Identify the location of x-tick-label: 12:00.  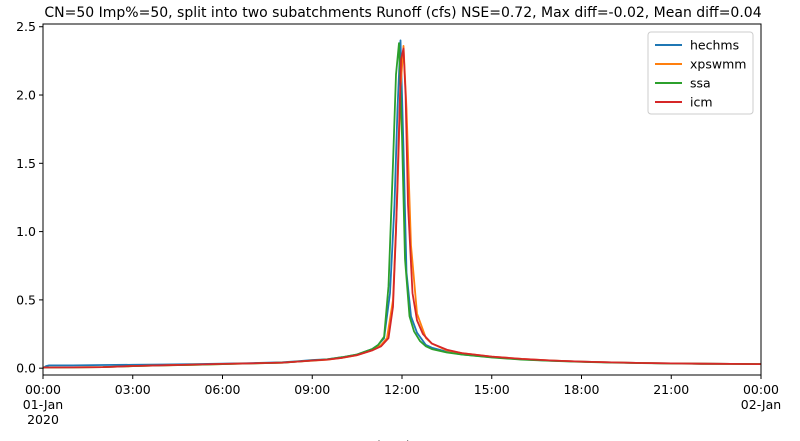
(402, 389).